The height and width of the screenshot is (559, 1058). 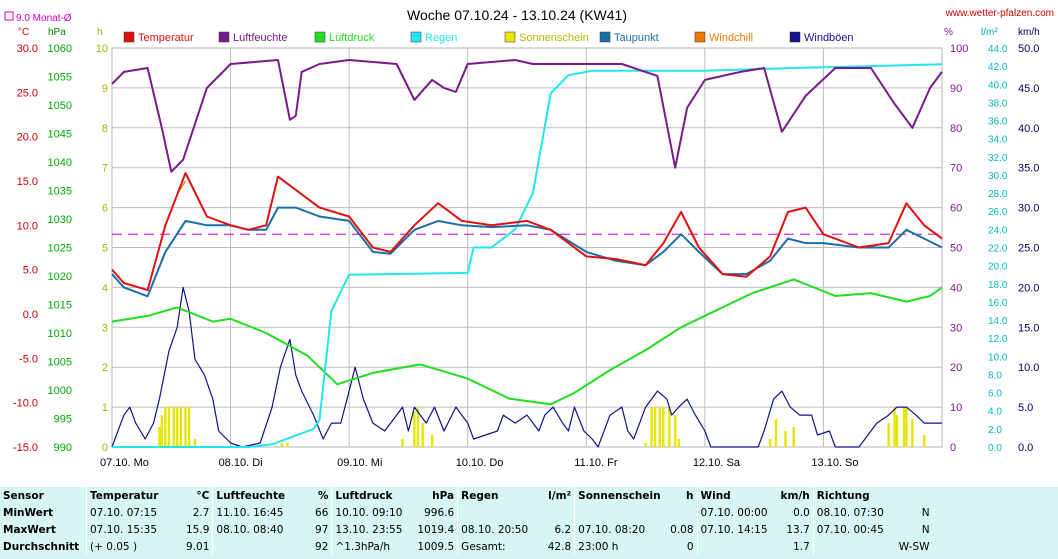 What do you see at coordinates (500, 546) in the screenshot?
I see `rain-time: Gesamt:` at bounding box center [500, 546].